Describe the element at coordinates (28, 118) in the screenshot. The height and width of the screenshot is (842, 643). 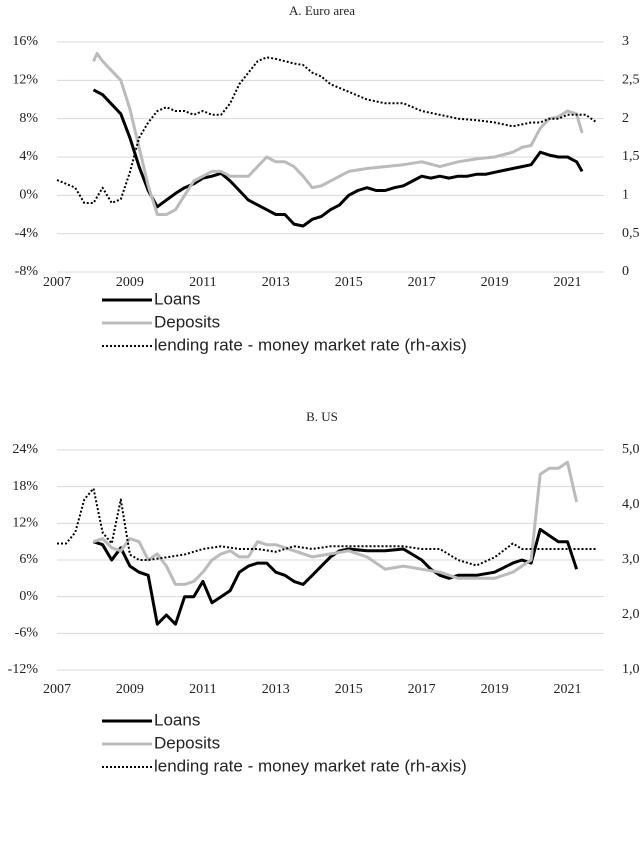
I see `y-tick-label: 8%` at that location.